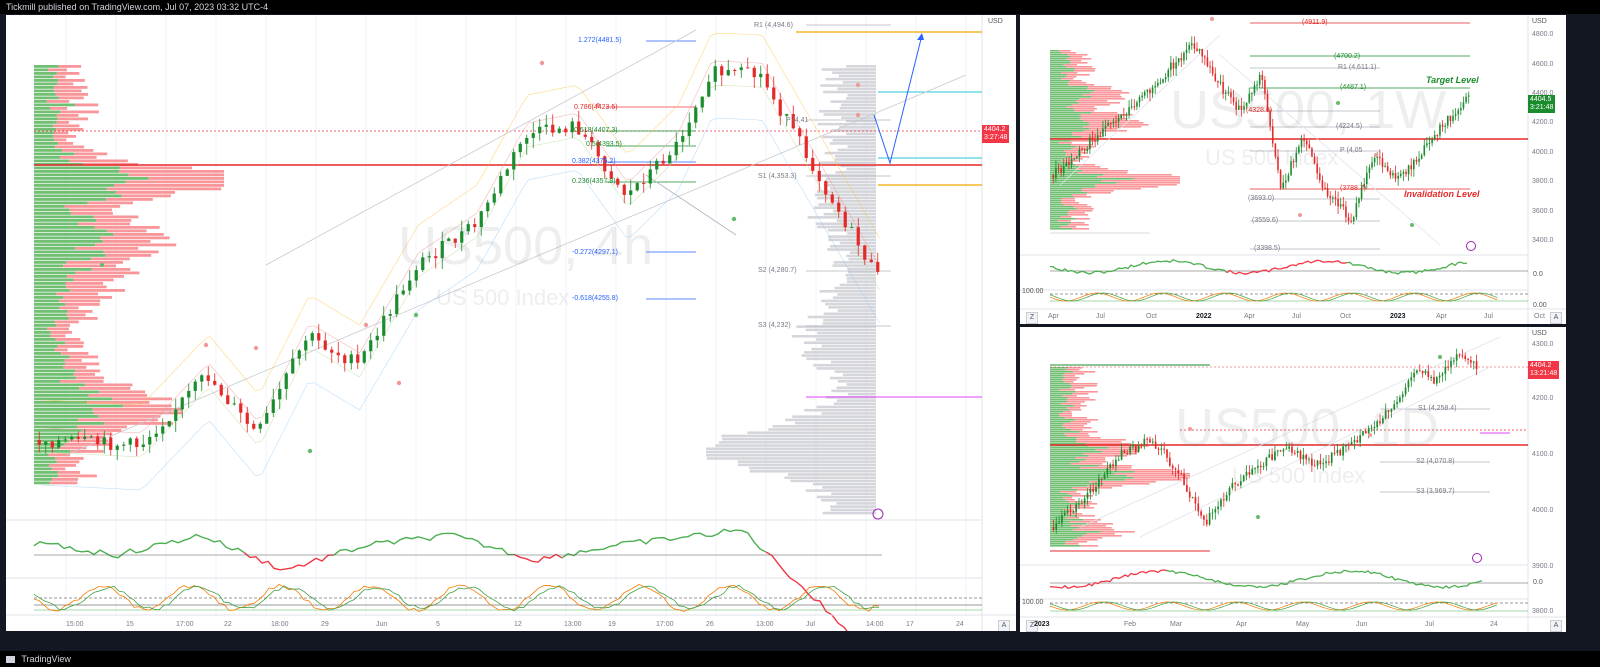 Image resolution: width=1600 pixels, height=667 pixels. I want to click on level-label: P (4,41, so click(797, 120).